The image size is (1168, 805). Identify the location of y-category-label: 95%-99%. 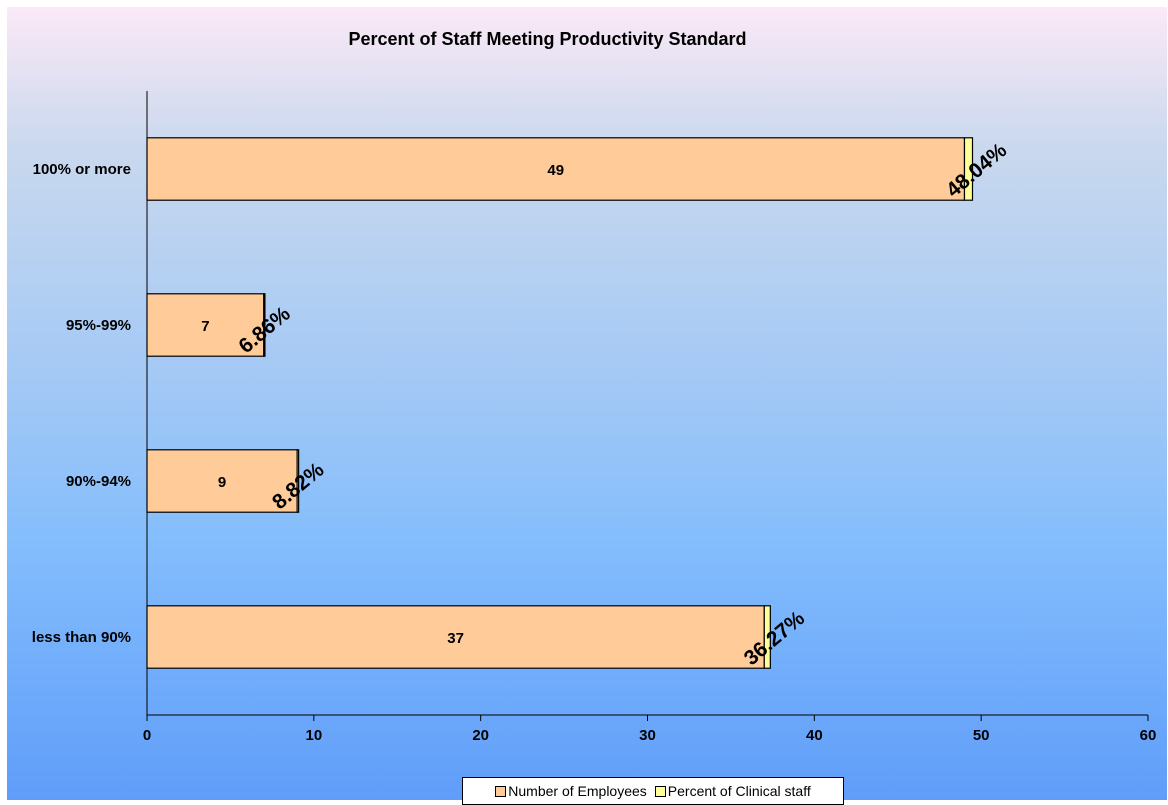
(98, 325).